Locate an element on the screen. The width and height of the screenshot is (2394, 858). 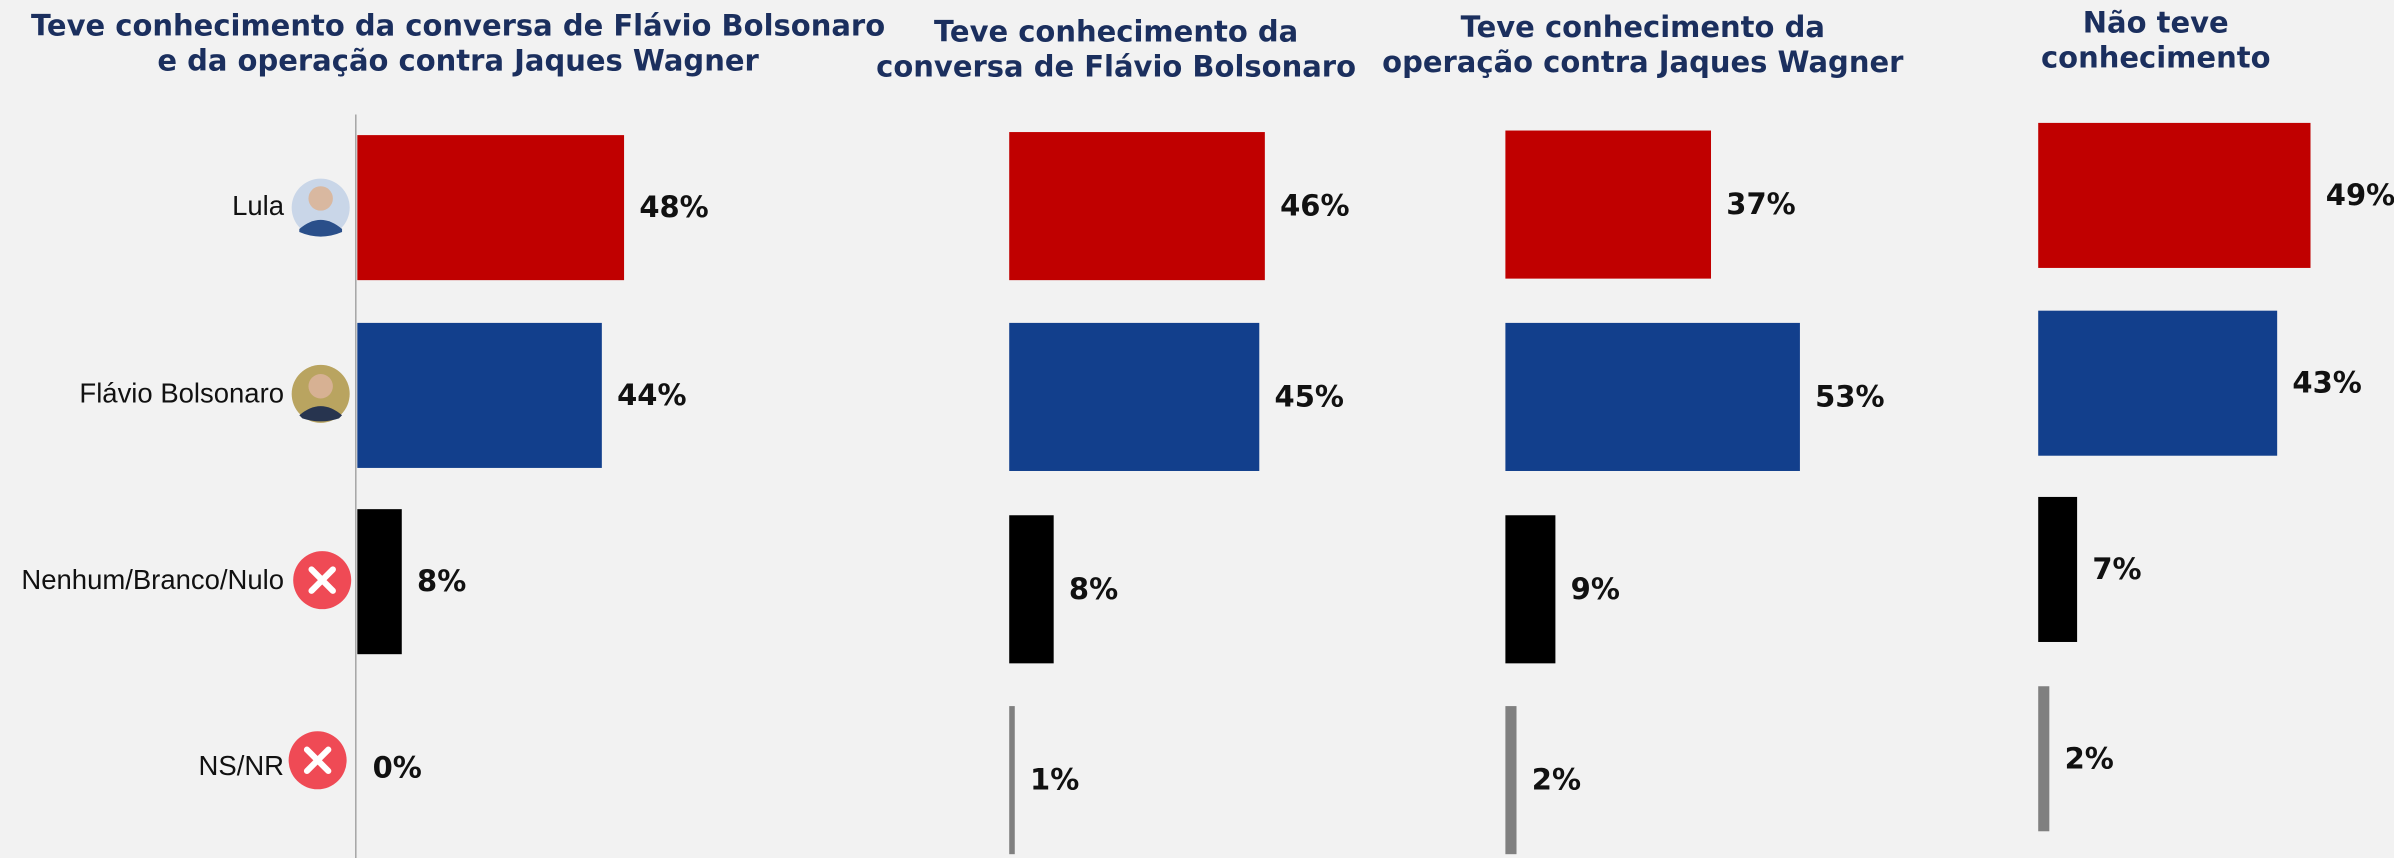
panel-title: e da operação contra Jaques Wagner is located at coordinates (458, 61).